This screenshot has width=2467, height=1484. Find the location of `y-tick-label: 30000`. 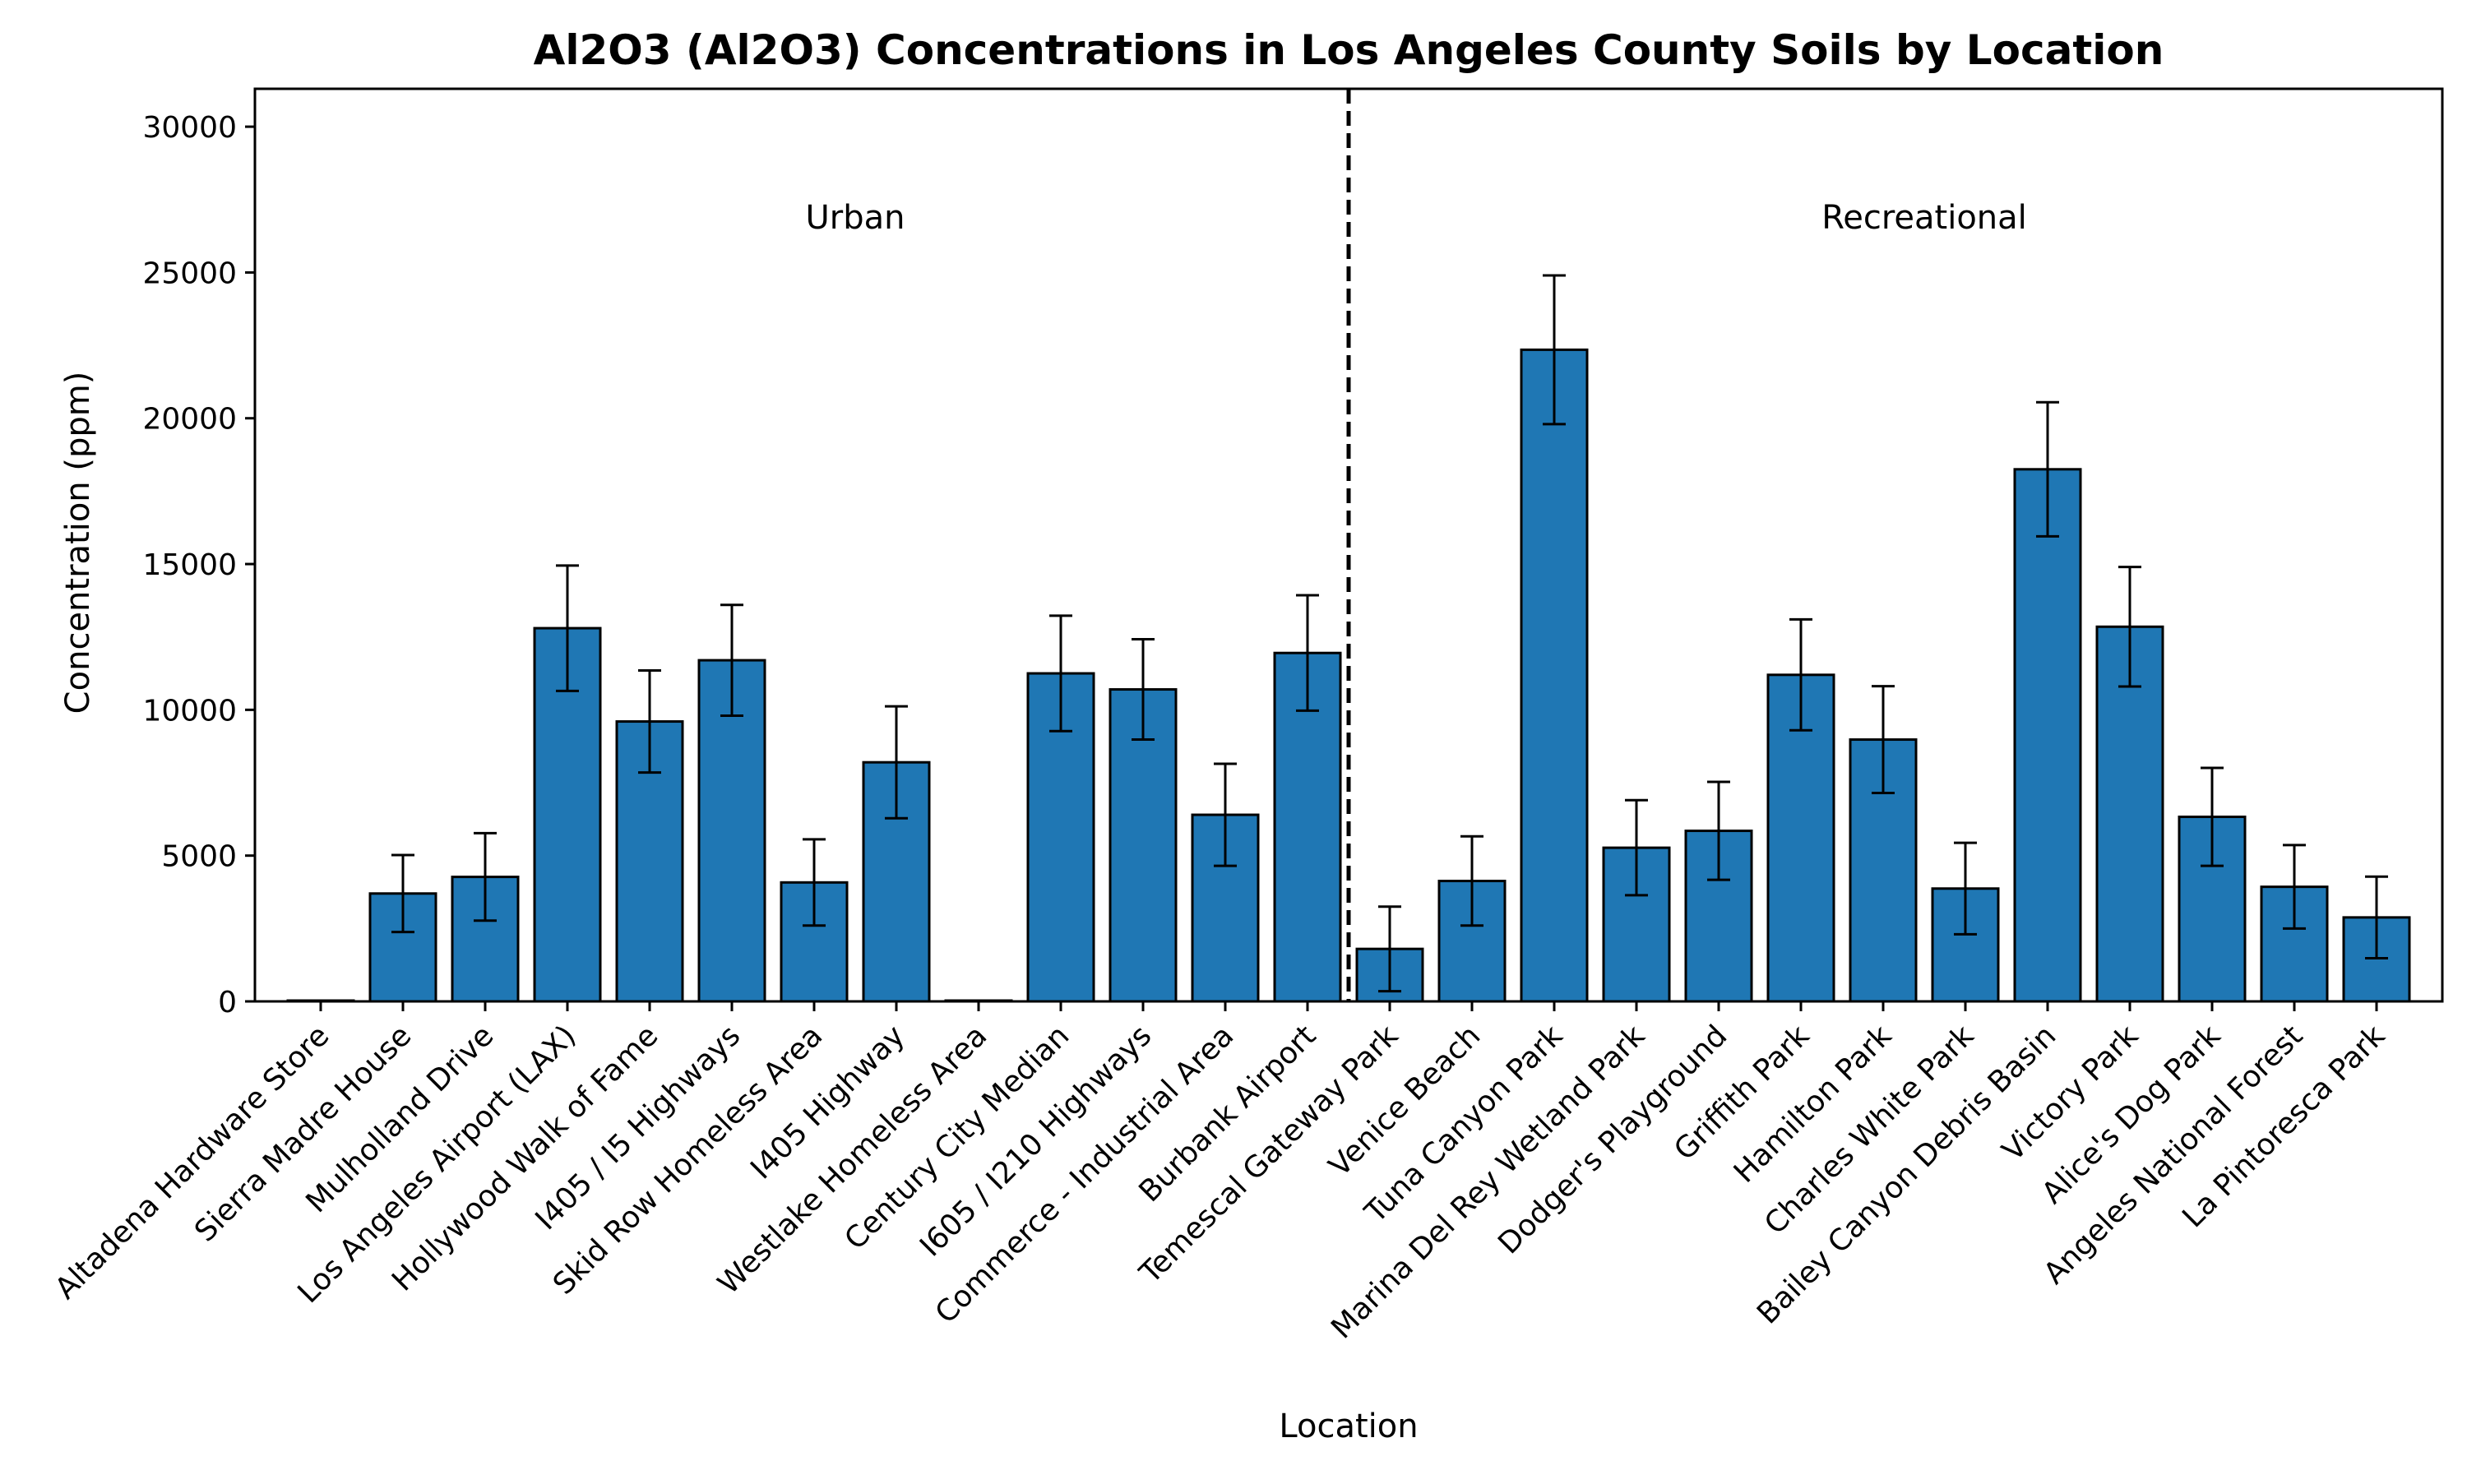

y-tick-label: 30000 is located at coordinates (189, 128).